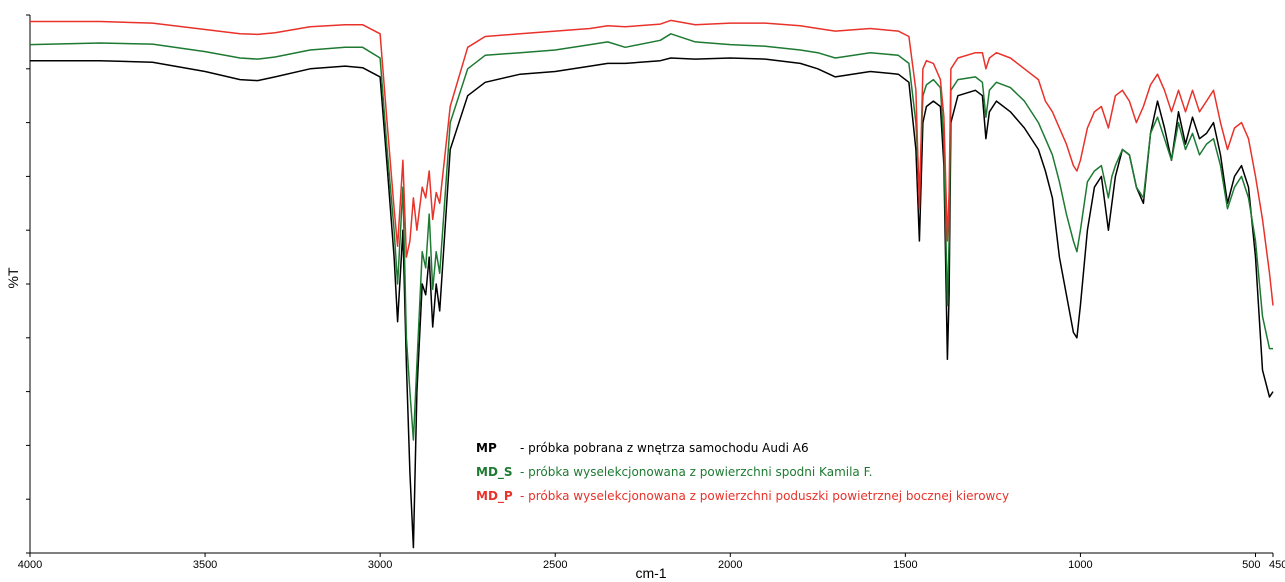  I want to click on y-axis-ticks, so click(28, 284).